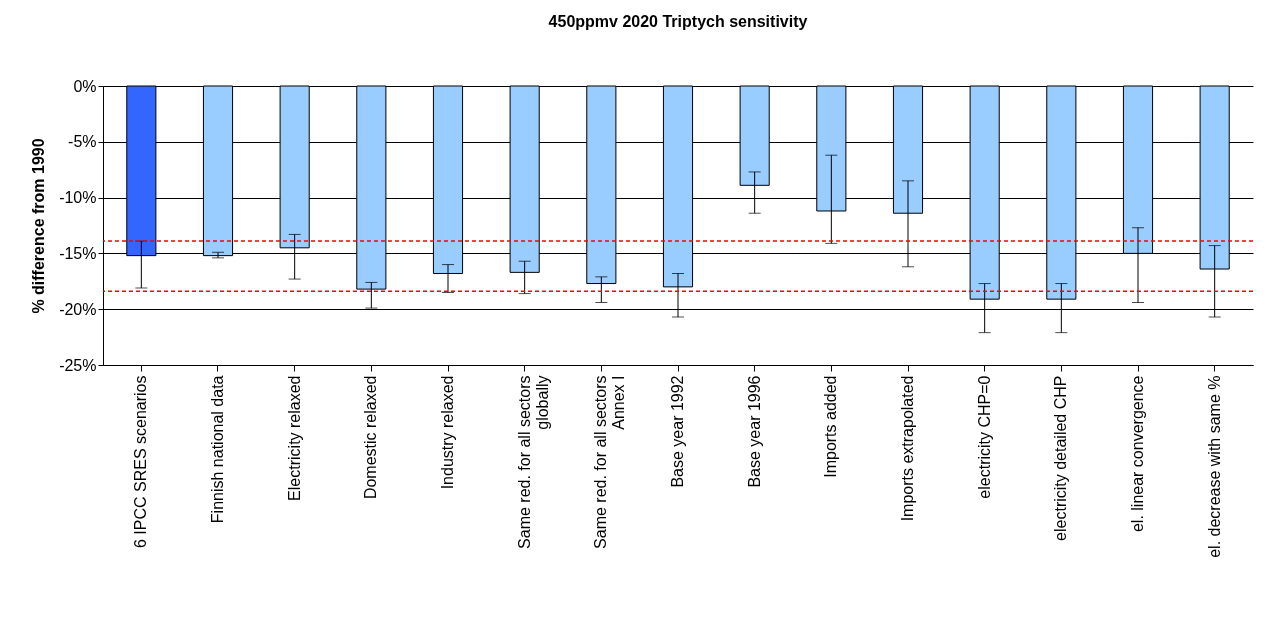  What do you see at coordinates (610, 462) in the screenshot?
I see `x-tick-label: Same red. for all sectors Annex I` at bounding box center [610, 462].